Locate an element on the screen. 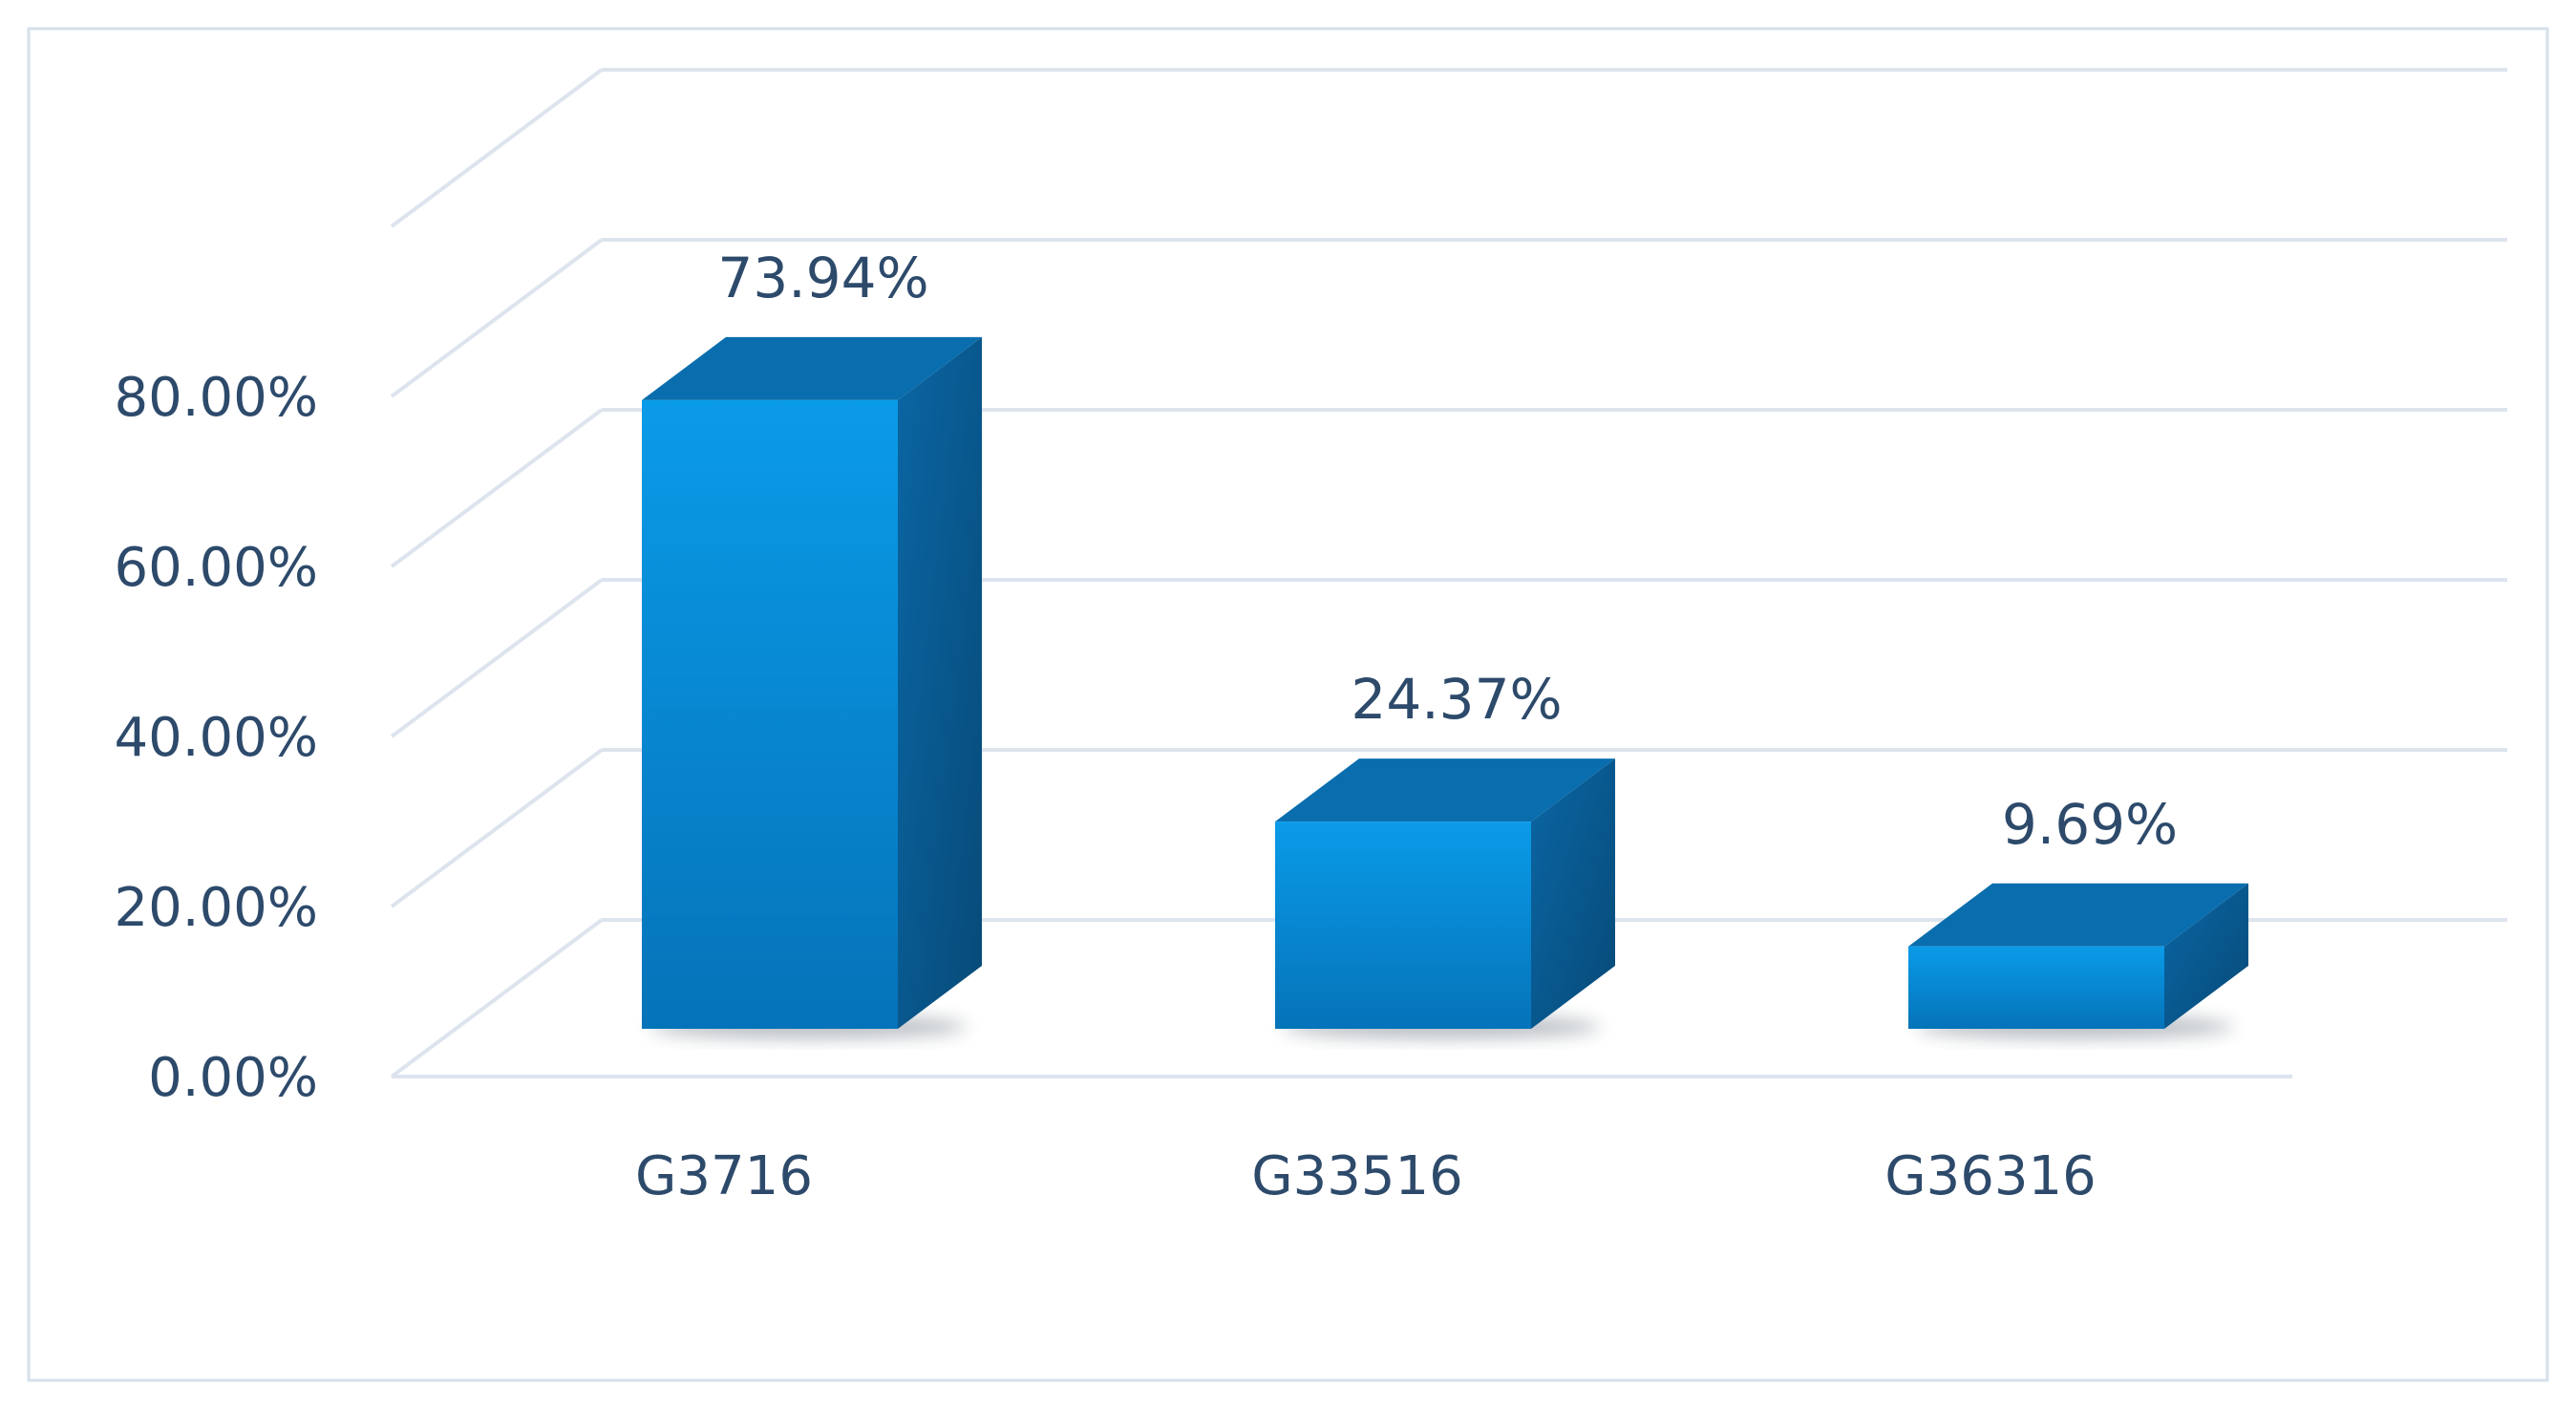  x-tick-label: G3716 is located at coordinates (724, 1176).